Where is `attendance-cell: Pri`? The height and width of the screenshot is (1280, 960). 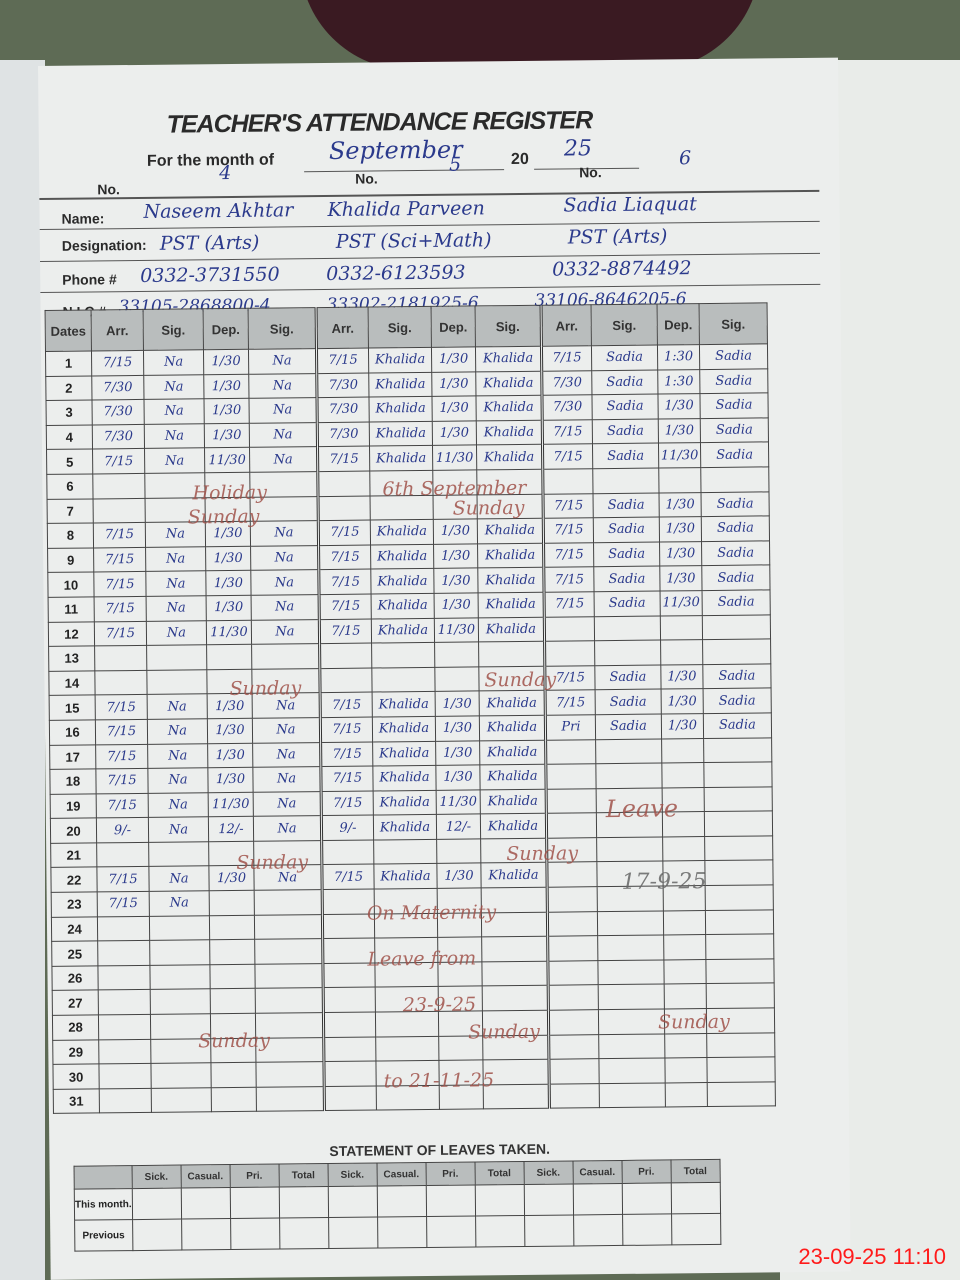 attendance-cell: Pri is located at coordinates (570, 727).